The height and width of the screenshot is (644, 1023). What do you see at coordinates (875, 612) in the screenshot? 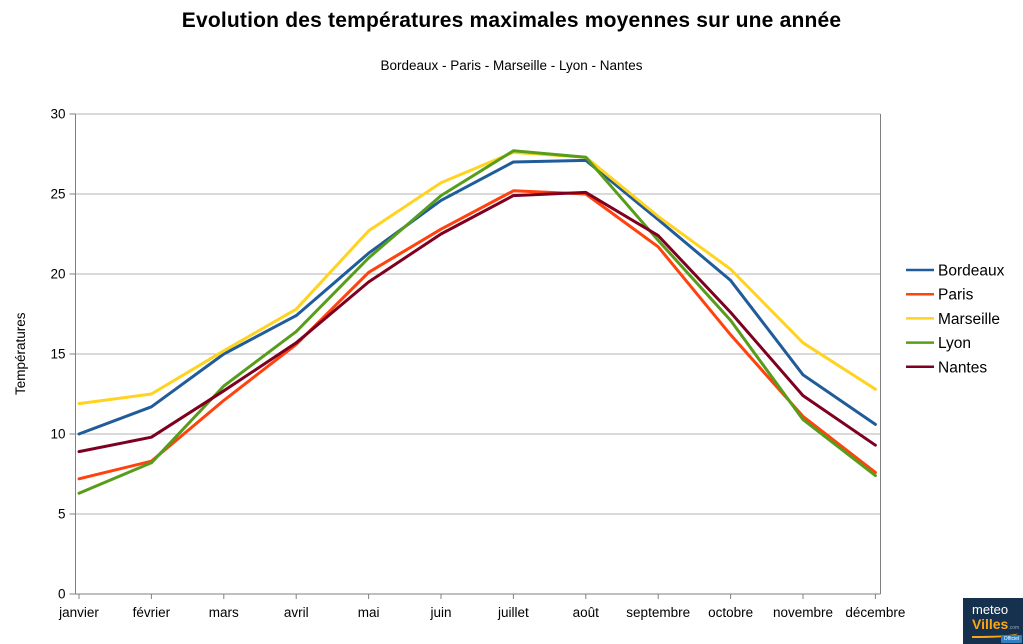
I see `x-tick-label: décembre` at bounding box center [875, 612].